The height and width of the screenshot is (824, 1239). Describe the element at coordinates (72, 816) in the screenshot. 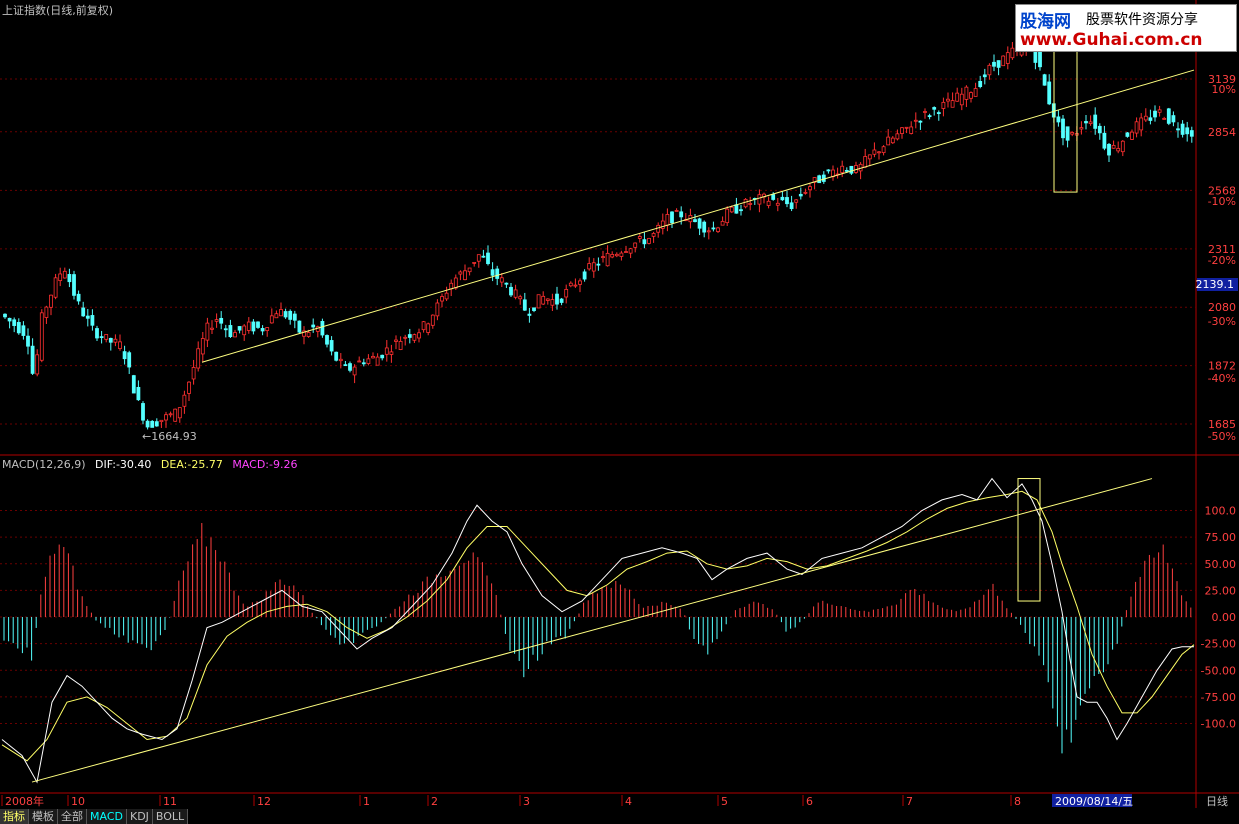

I see `tab-all: 全部` at that location.